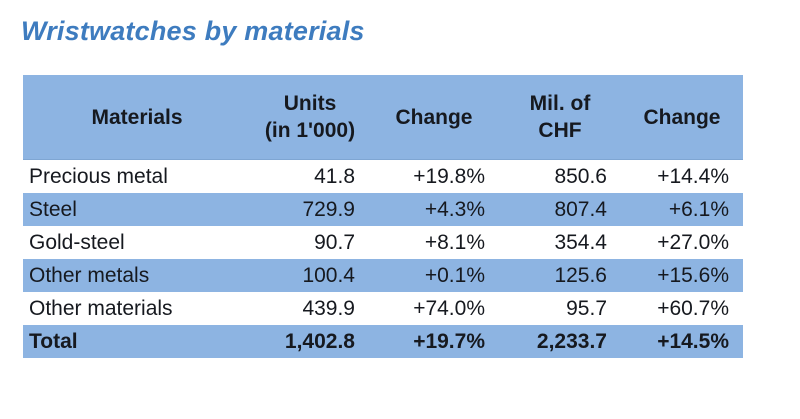  Describe the element at coordinates (383, 176) in the screenshot. I see `table-row-precious-metal: Precious metal 41.8 +19.8% 850.6 +14.4%` at that location.